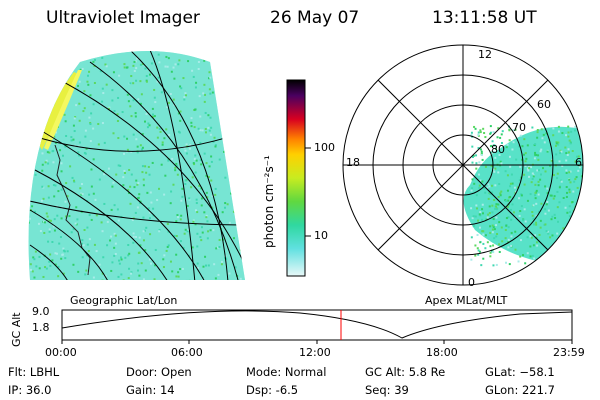 This screenshot has height=400, width=600. What do you see at coordinates (123, 18) in the screenshot?
I see `instrument-title: Ultraviolet Imager` at bounding box center [123, 18].